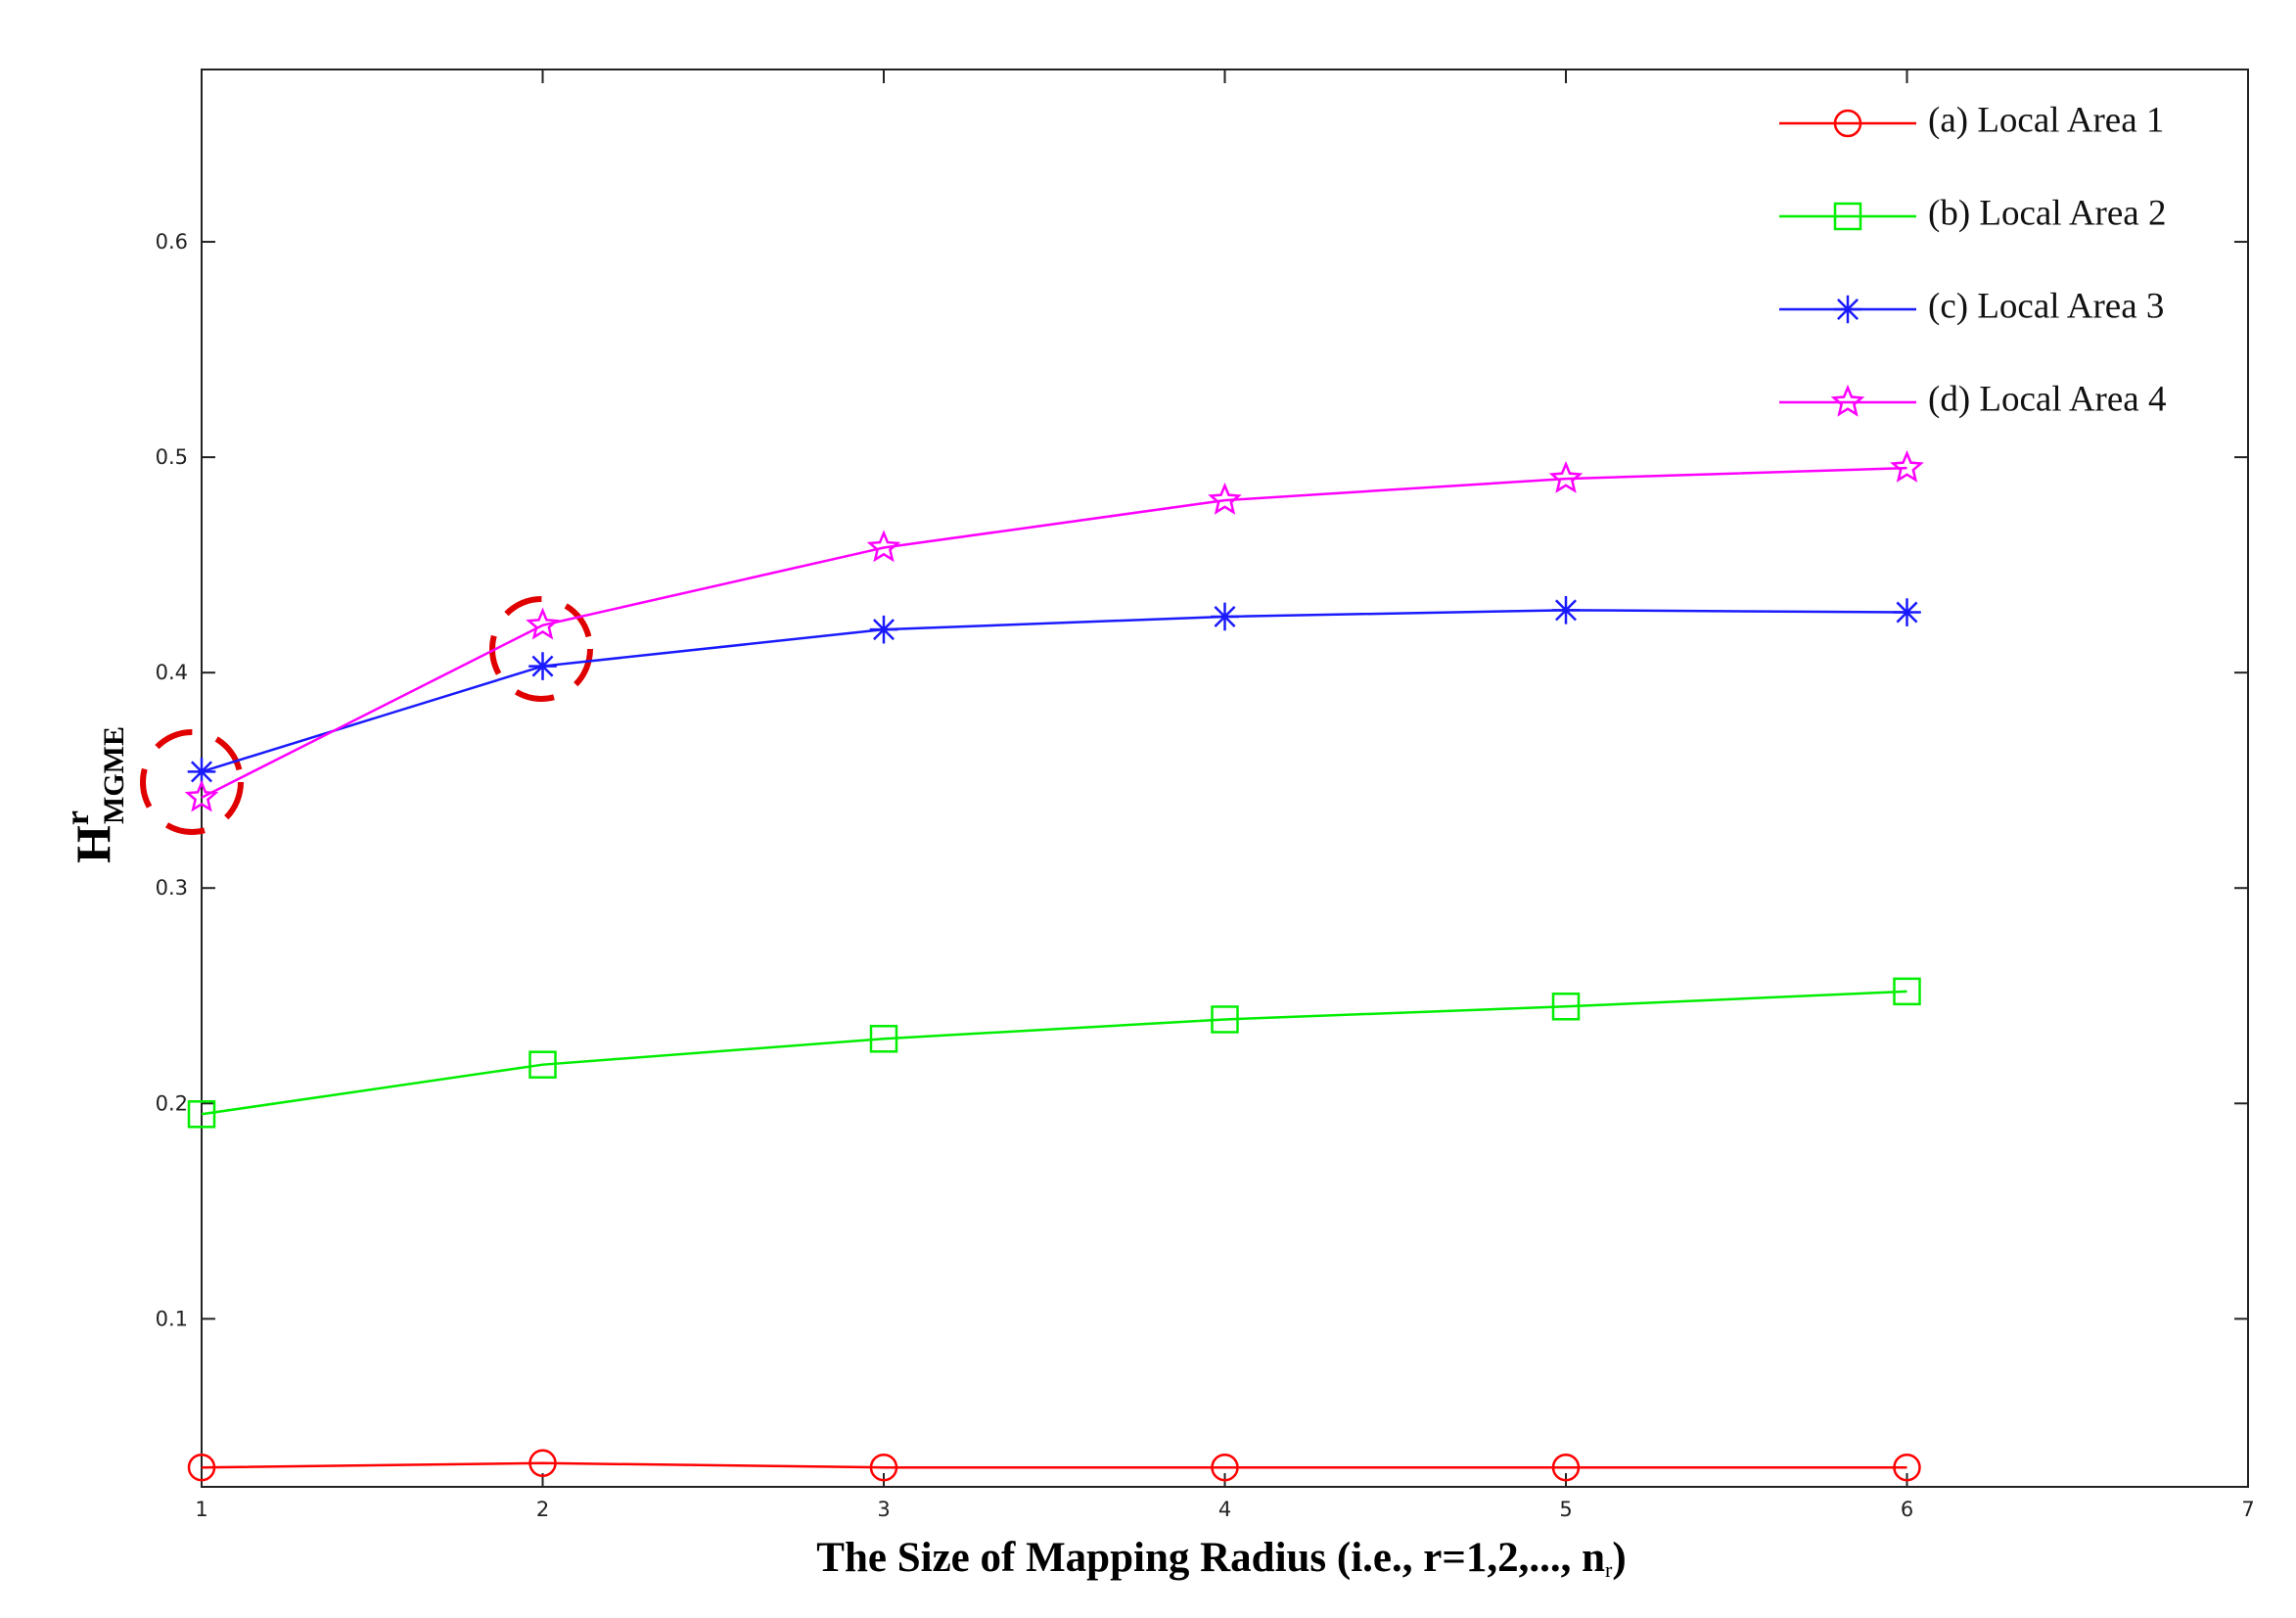 This screenshot has height=1618, width=2296. Describe the element at coordinates (172, 1103) in the screenshot. I see `y-tick-label: 0.2` at that location.